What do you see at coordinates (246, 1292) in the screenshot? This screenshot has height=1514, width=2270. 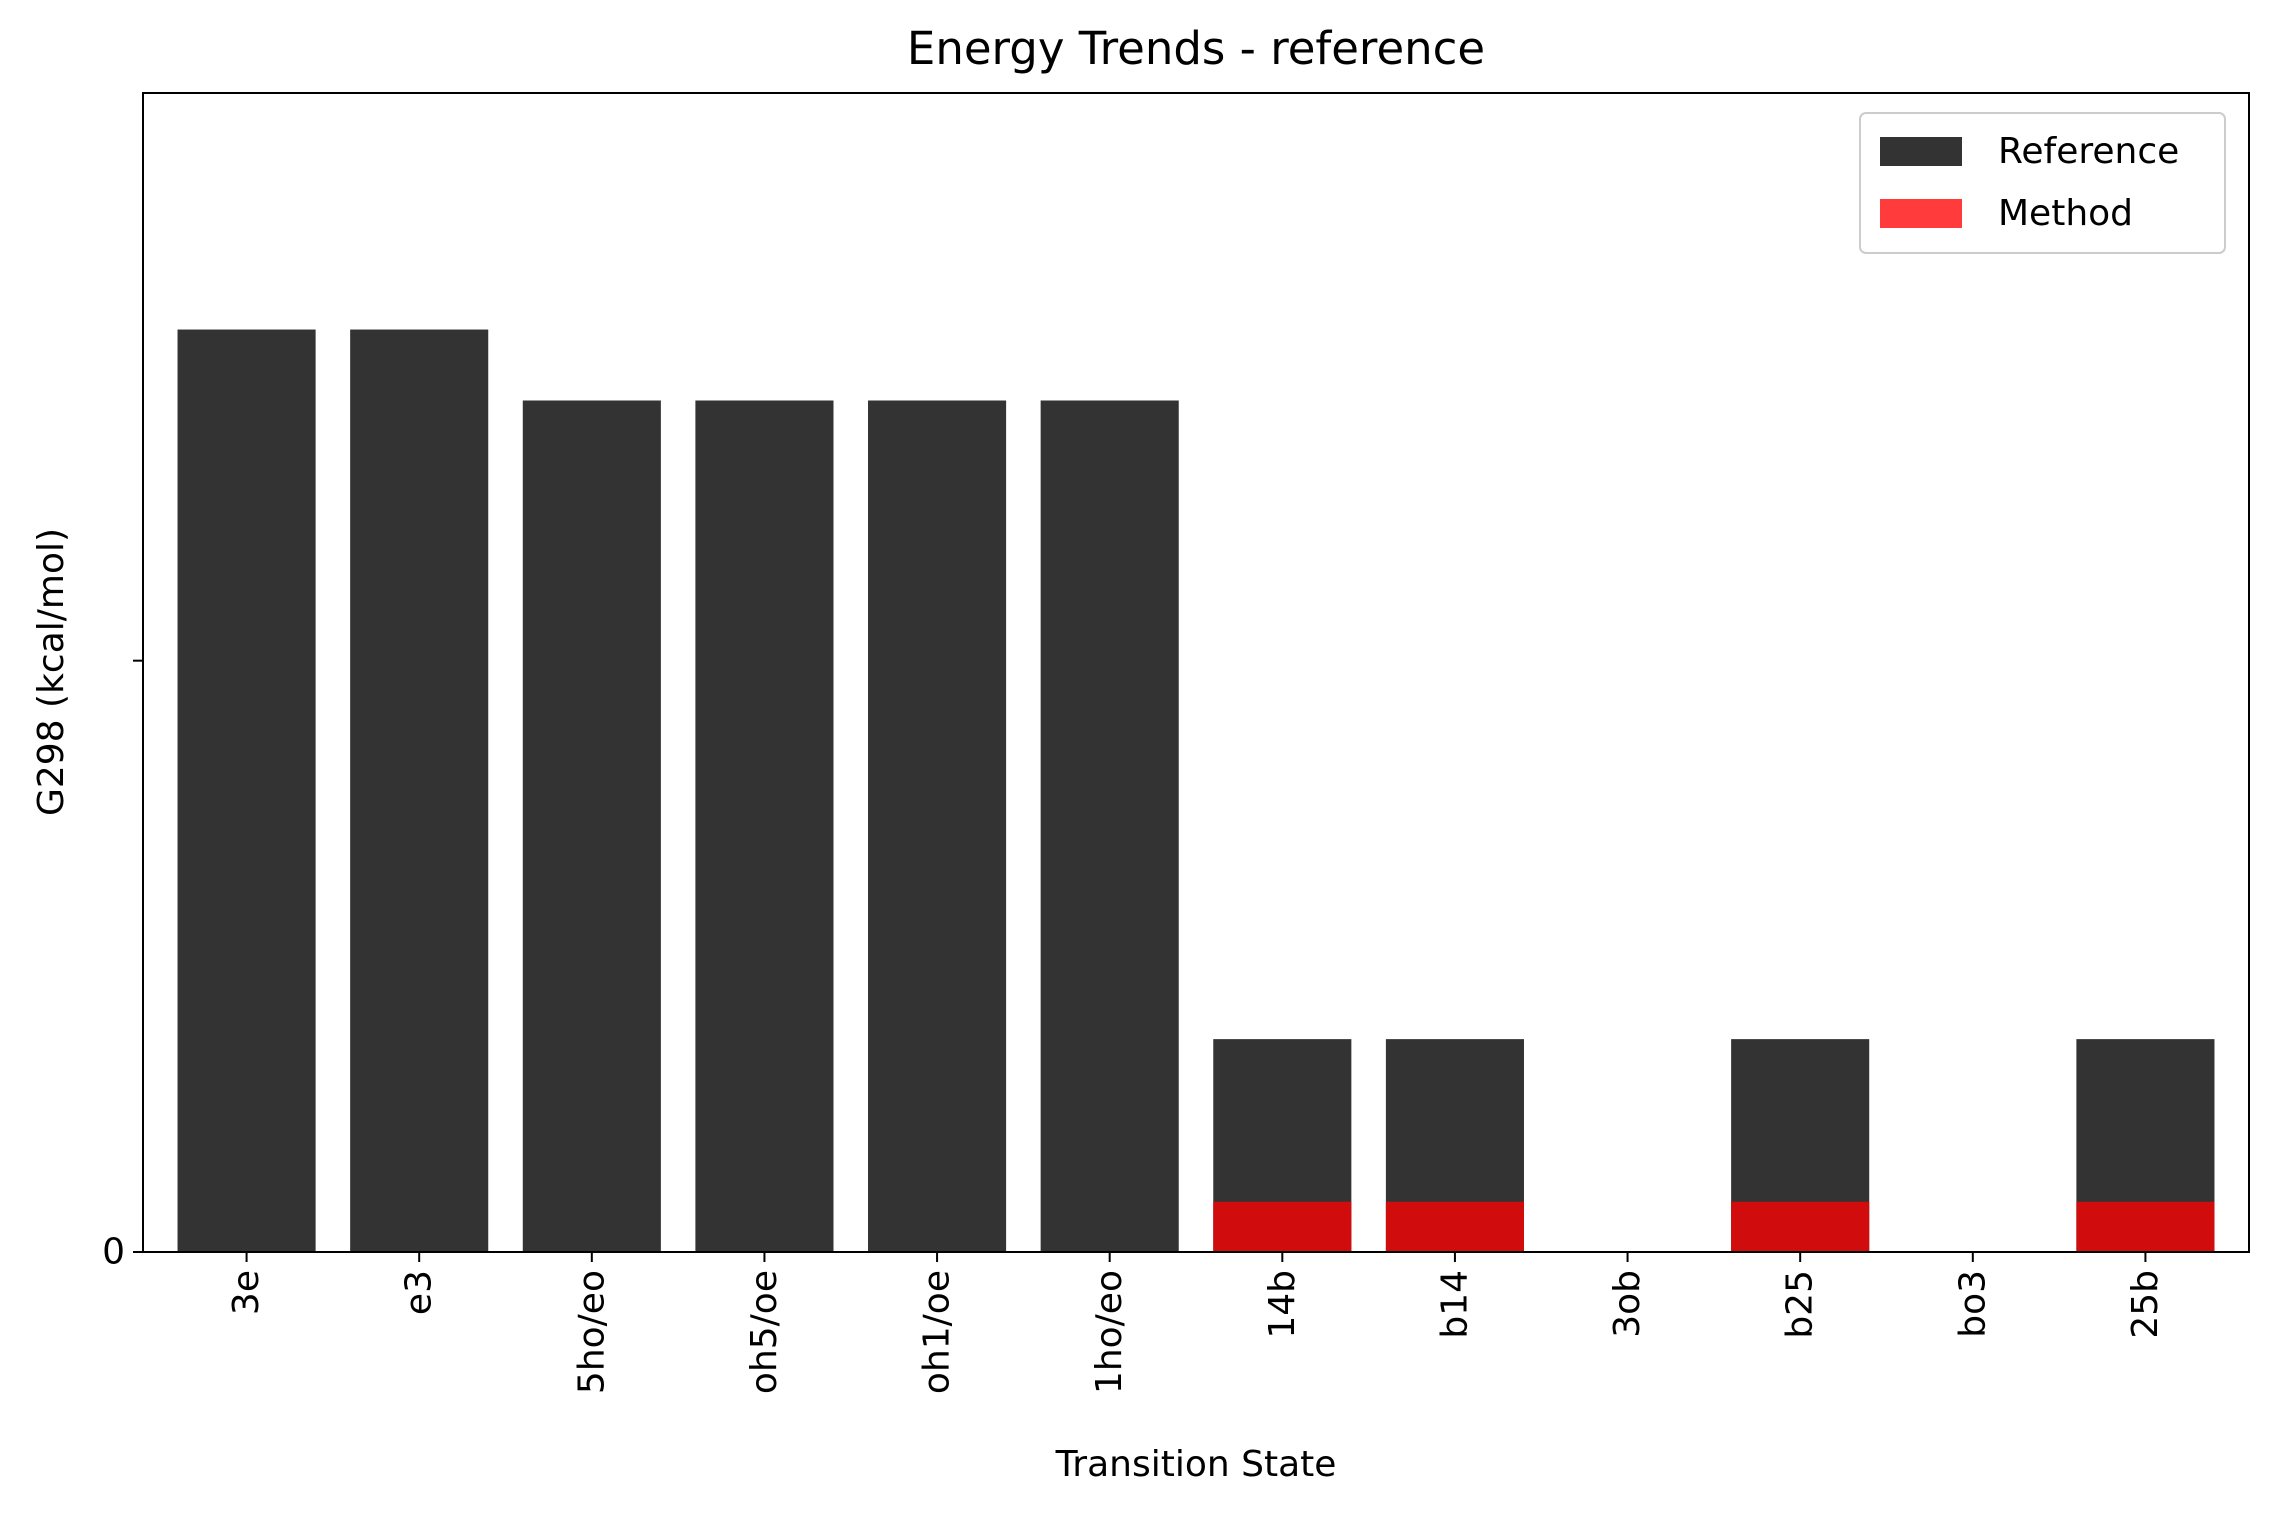 I see `x-tick-label: 3e` at bounding box center [246, 1292].